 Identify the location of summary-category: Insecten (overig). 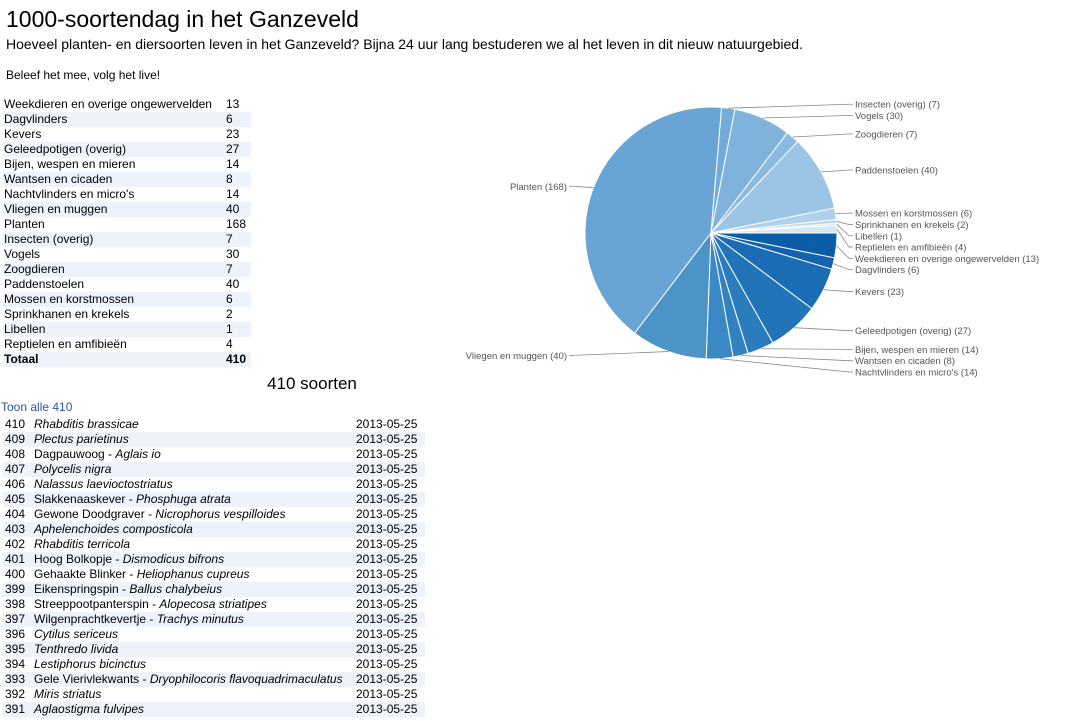
(114, 239).